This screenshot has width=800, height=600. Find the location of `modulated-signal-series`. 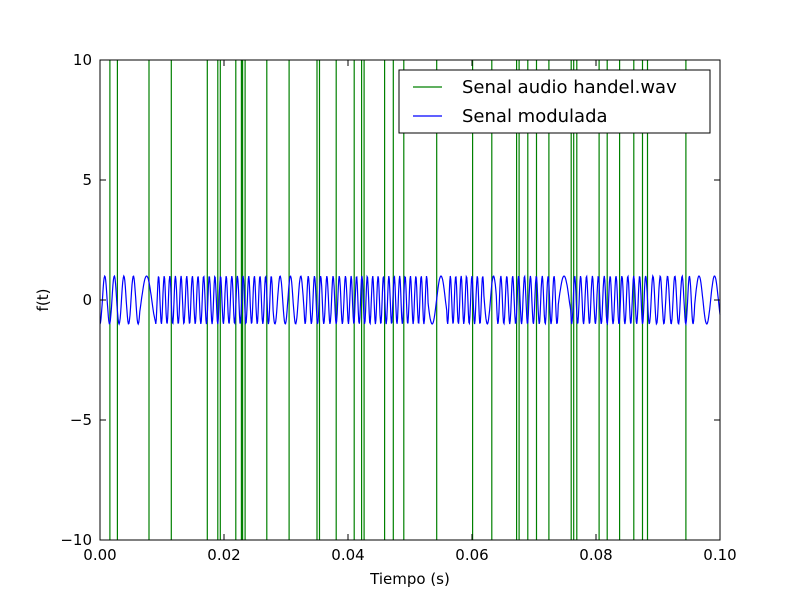

modulated-signal-series is located at coordinates (410, 300).